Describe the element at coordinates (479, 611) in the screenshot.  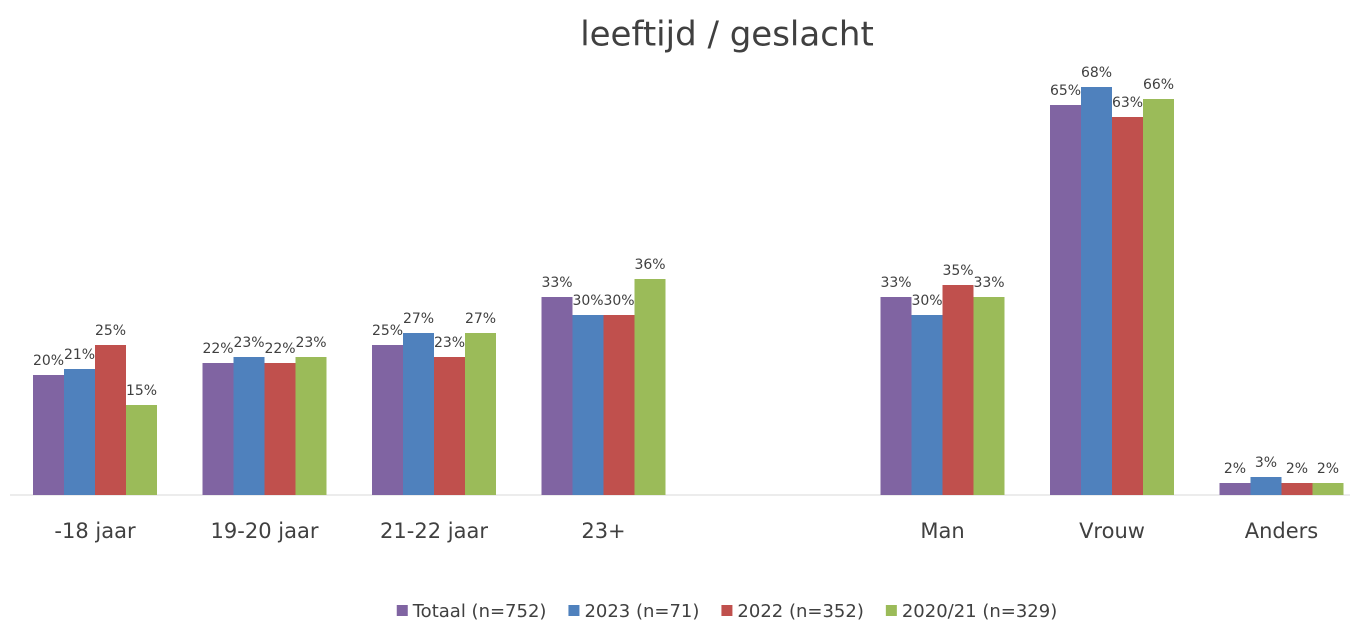
I see `legend-label: Totaal (n=752)` at that location.